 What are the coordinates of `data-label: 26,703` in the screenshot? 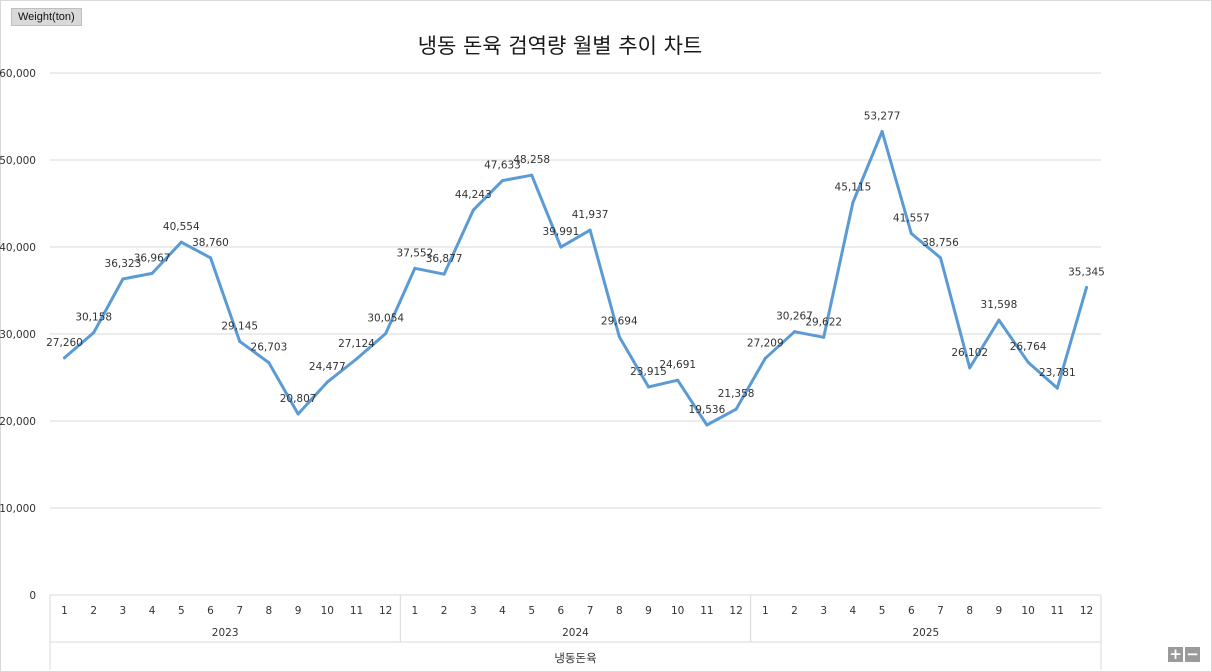 It's located at (269, 348).